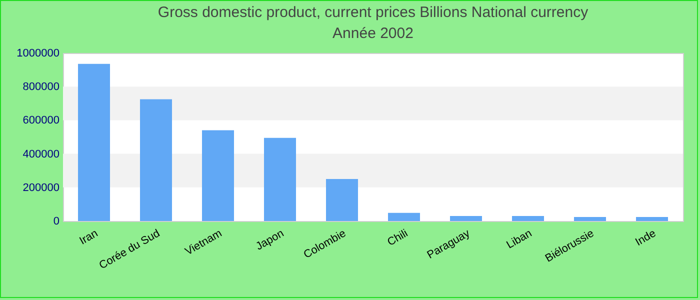  Describe the element at coordinates (89, 238) in the screenshot. I see `x-tick-label: Iran` at that location.